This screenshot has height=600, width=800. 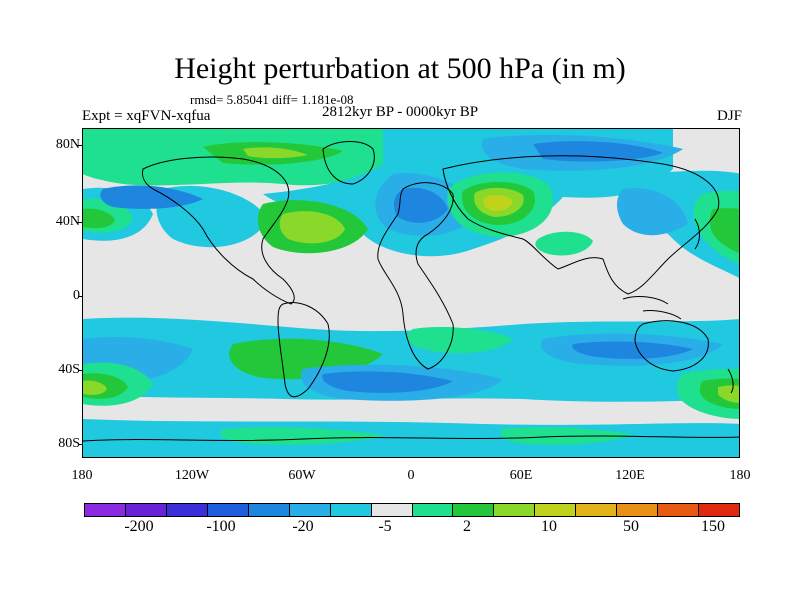 I want to click on lon-label-180w: 180, so click(x=82, y=475).